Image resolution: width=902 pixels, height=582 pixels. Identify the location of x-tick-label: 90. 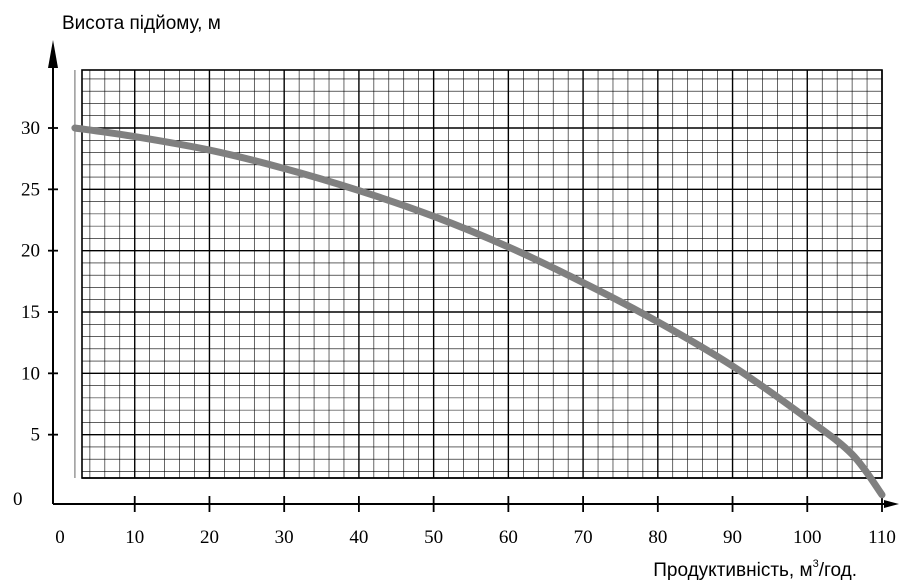
(732, 537).